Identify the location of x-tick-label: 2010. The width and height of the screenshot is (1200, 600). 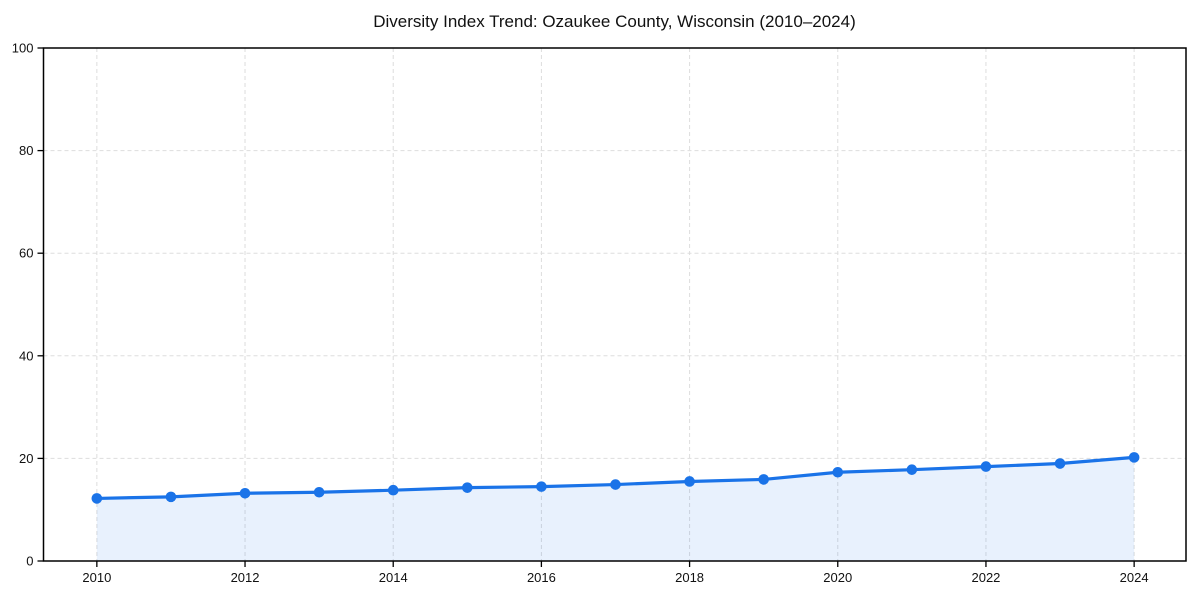
(96, 577).